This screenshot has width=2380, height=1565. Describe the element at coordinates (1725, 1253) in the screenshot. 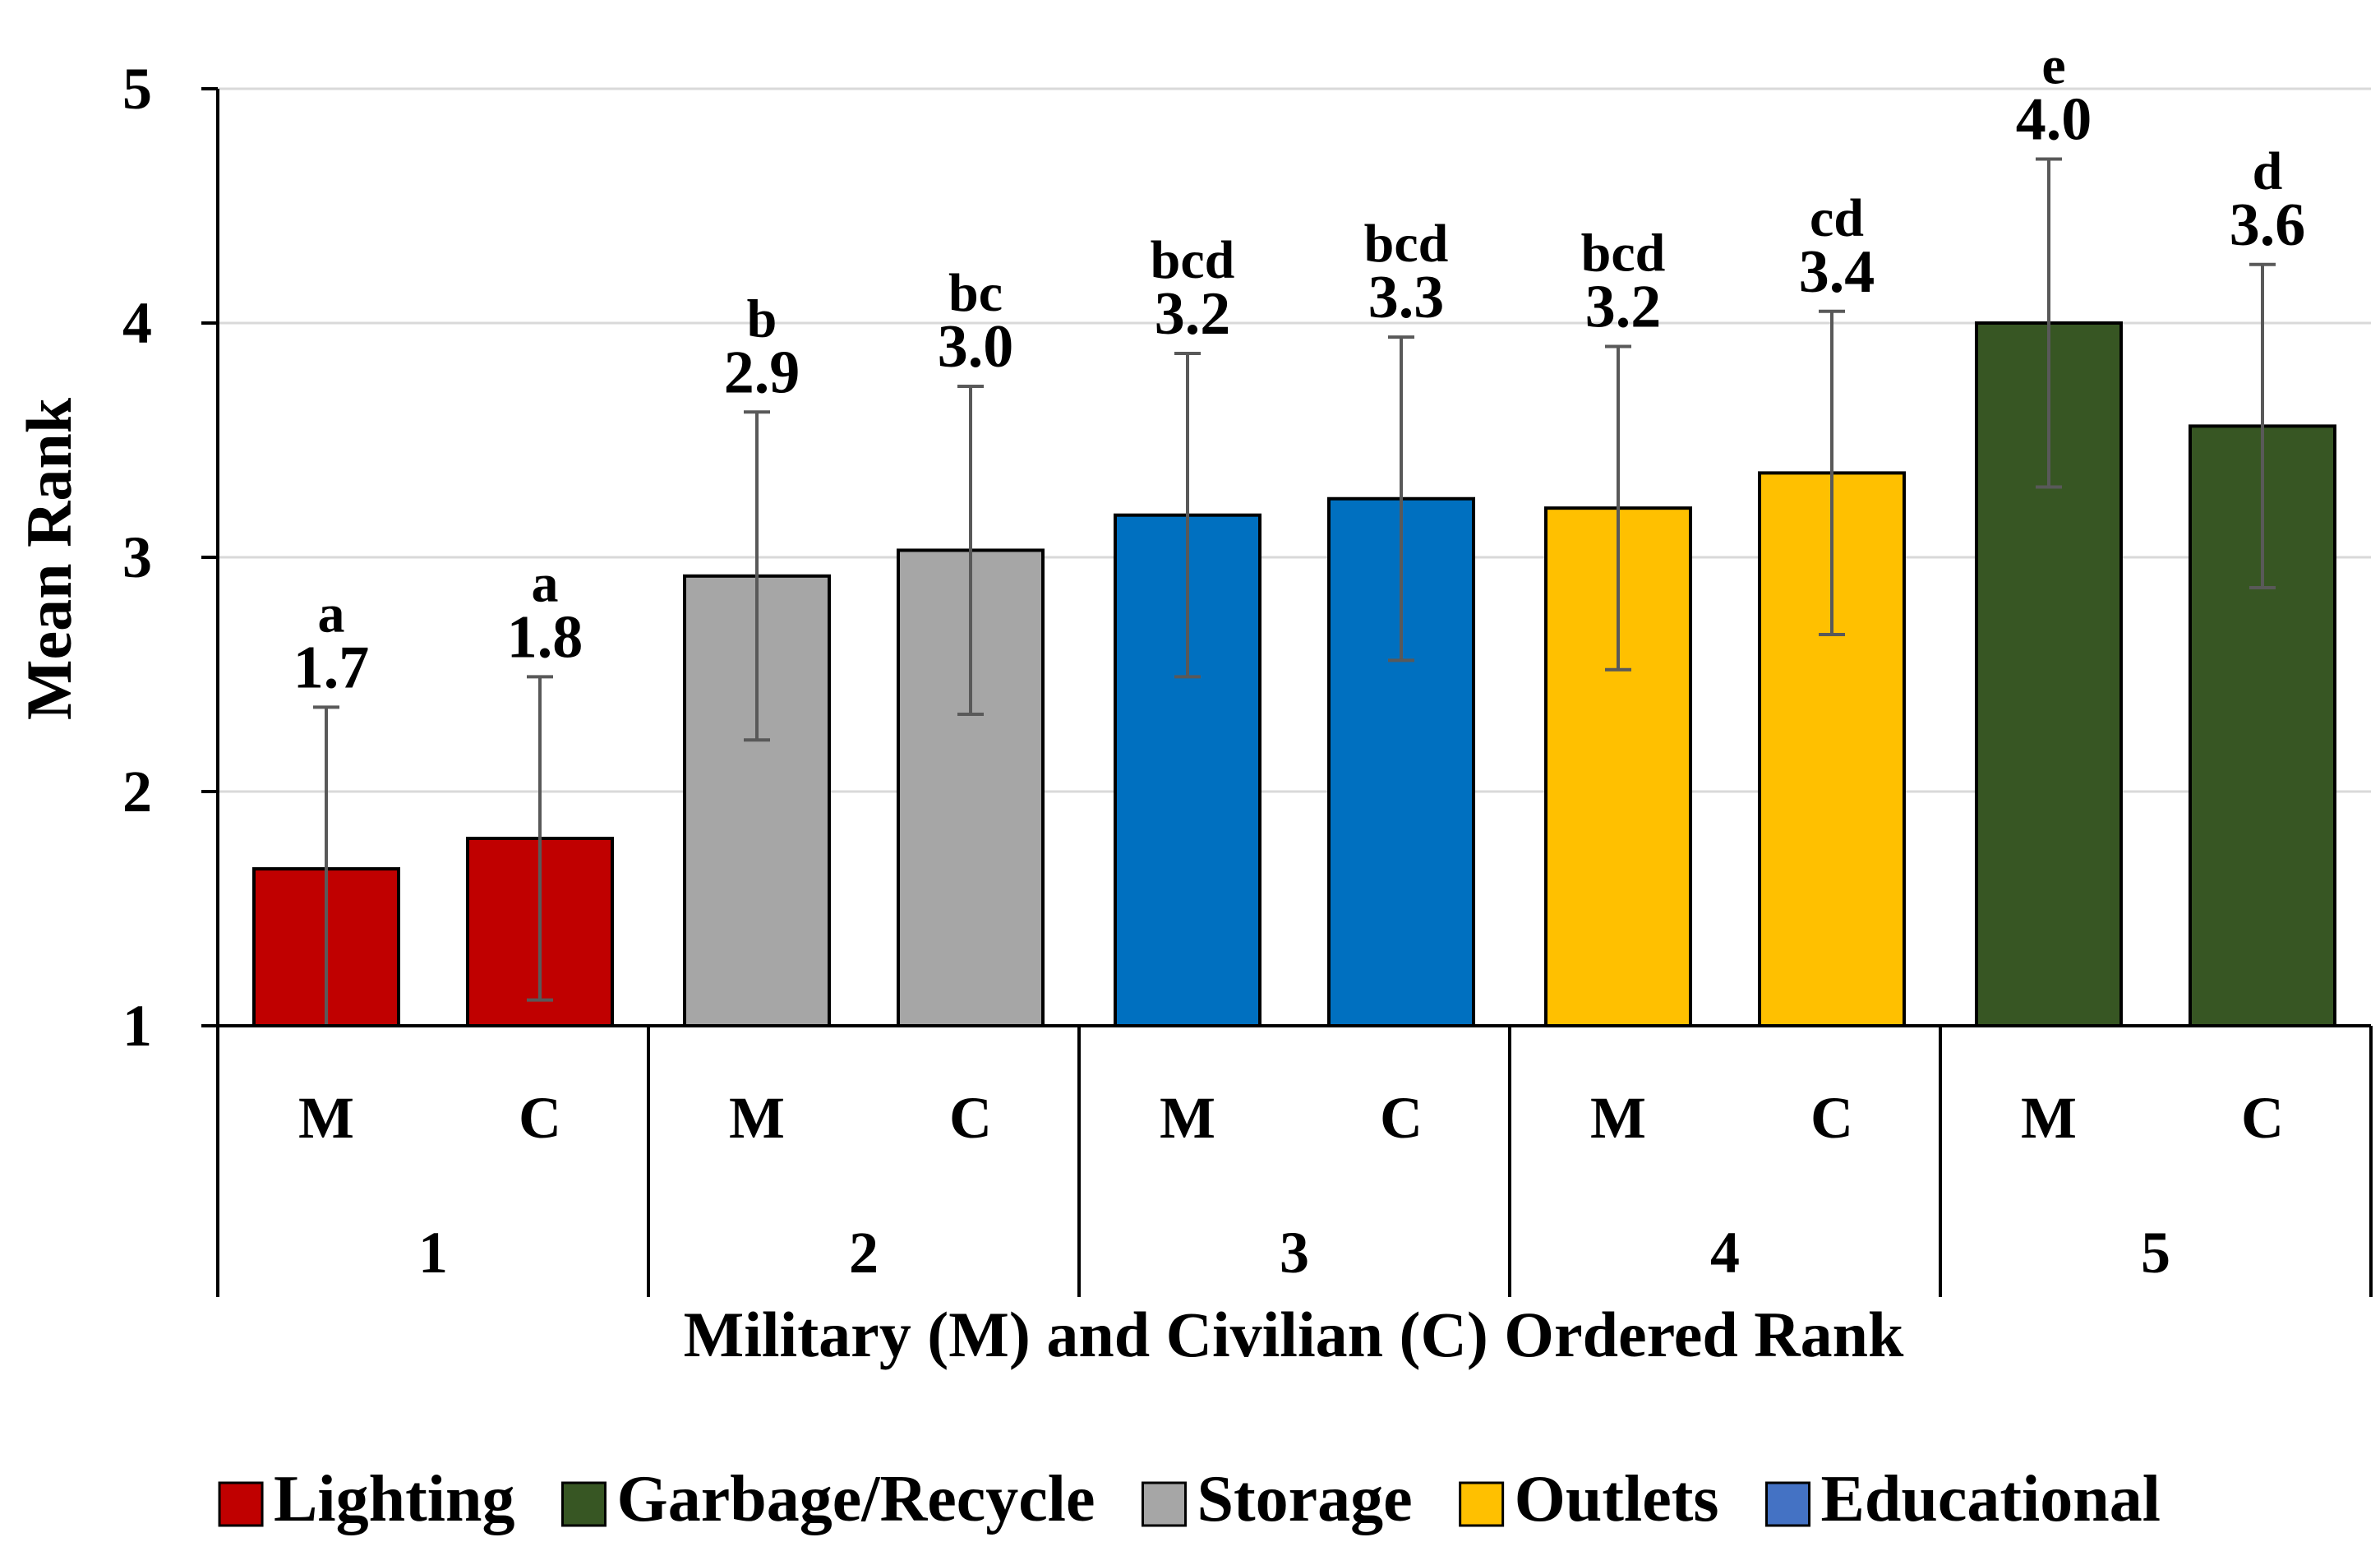

I see `x-group-label: 4` at that location.